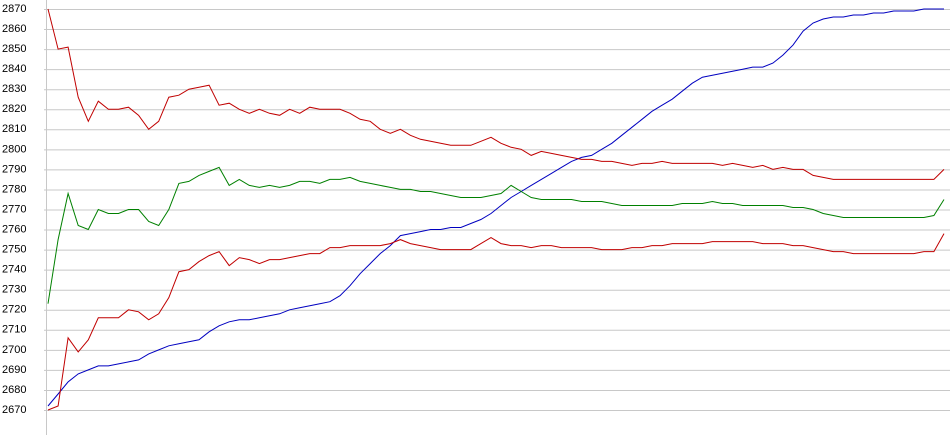 The height and width of the screenshot is (435, 950). I want to click on y-tick-label: 2780, so click(14, 189).